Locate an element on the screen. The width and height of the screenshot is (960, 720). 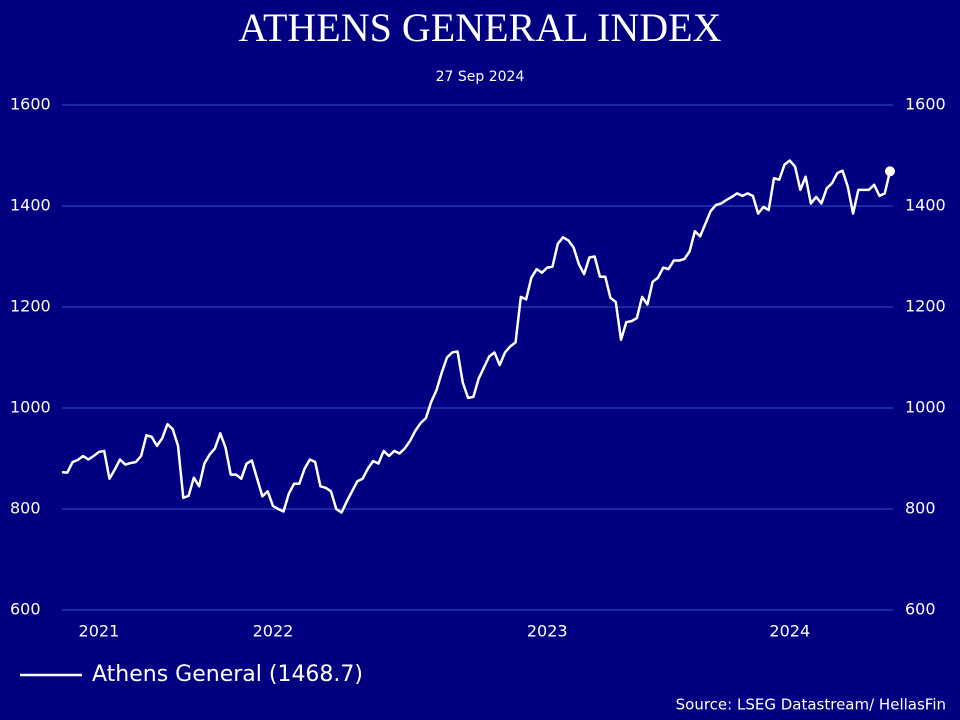
y2-tick-label: 1400 is located at coordinates (925, 205).